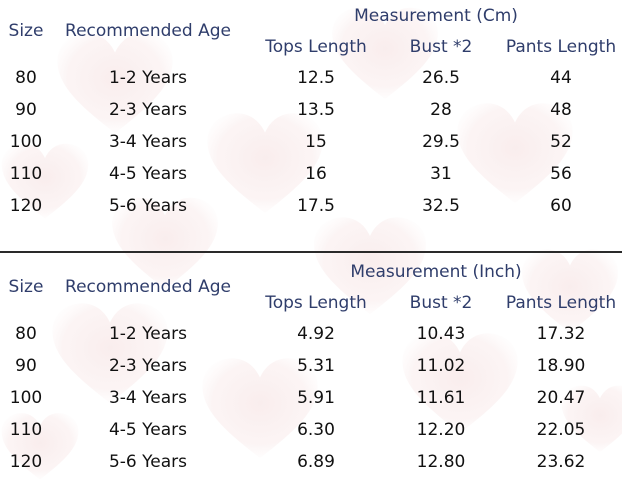 The width and height of the screenshot is (622, 479). I want to click on in-row-1-age: 1-2 Years, so click(148, 334).